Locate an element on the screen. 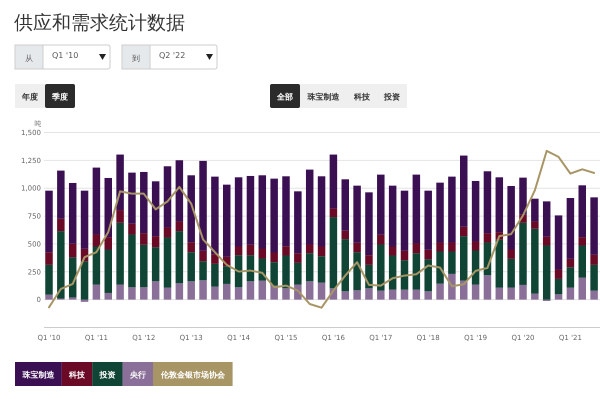 This screenshot has height=399, width=600. text: 投资 is located at coordinates (107, 375).